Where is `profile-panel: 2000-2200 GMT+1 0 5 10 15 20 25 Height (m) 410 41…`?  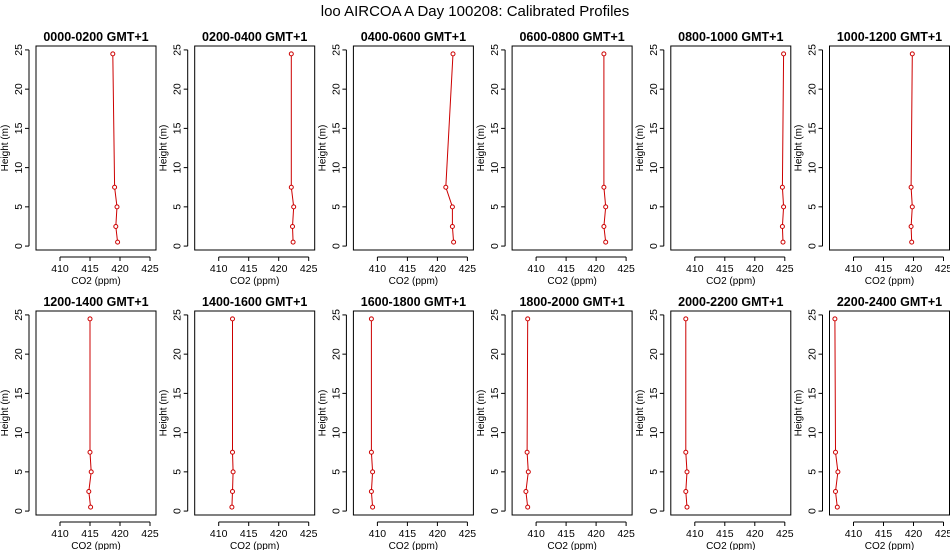
profile-panel: 2000-2200 GMT+1 0 5 10 15 20 25 Height (m) 410 41… is located at coordinates (714, 422).